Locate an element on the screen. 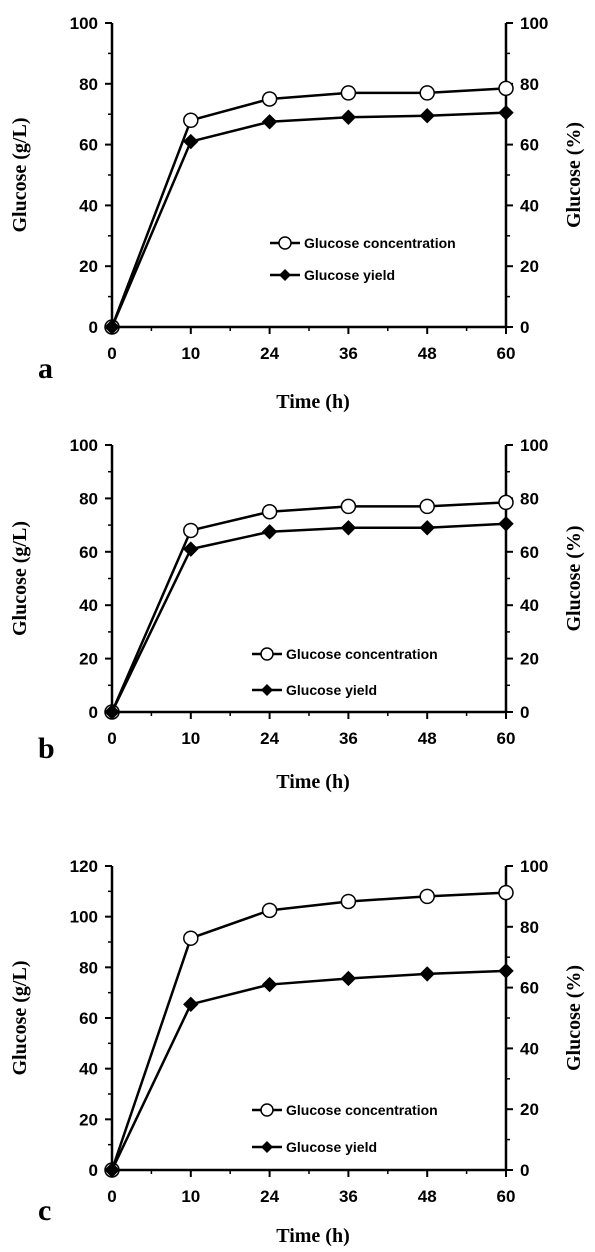 This screenshot has width=595, height=1252. left-y-tick-label: 120 is located at coordinates (84, 866).